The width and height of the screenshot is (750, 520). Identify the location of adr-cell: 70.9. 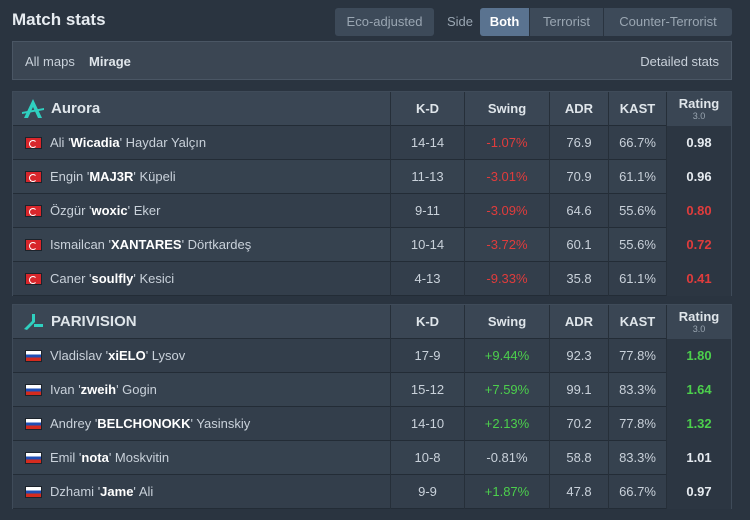
(578, 177).